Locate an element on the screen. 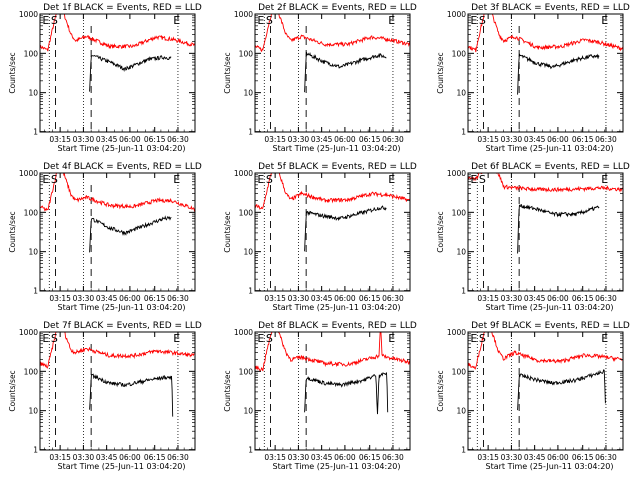 The height and width of the screenshot is (480, 640). panel-title: Det 8f BLACK = Events, RED = LLD is located at coordinates (337, 326).